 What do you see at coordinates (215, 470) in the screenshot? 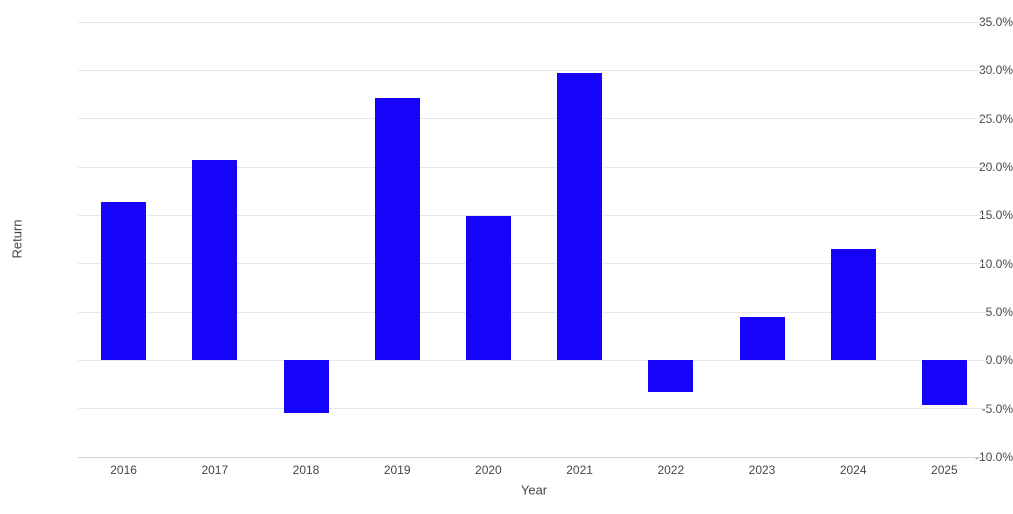
I see `x-tick-label: 2017` at bounding box center [215, 470].